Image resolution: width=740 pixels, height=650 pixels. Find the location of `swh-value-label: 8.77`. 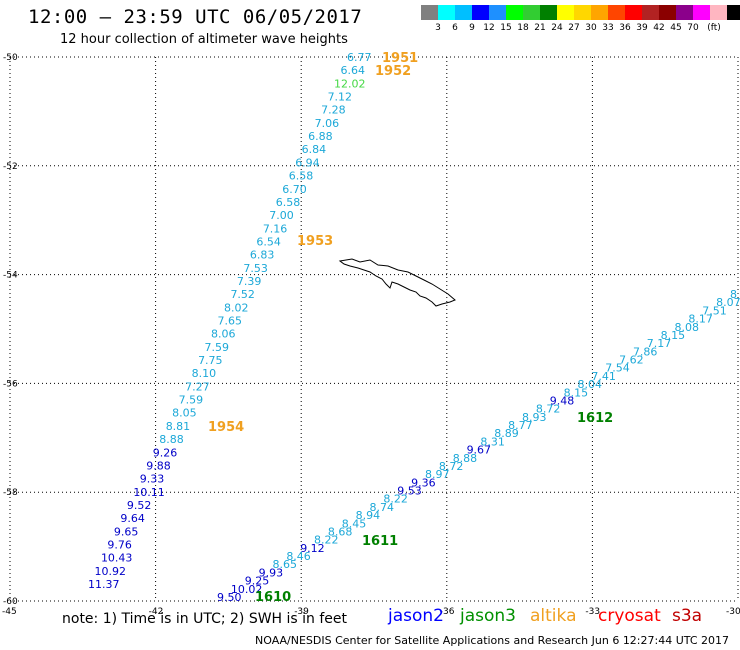

swh-value-label: 8.77 is located at coordinates (520, 425).